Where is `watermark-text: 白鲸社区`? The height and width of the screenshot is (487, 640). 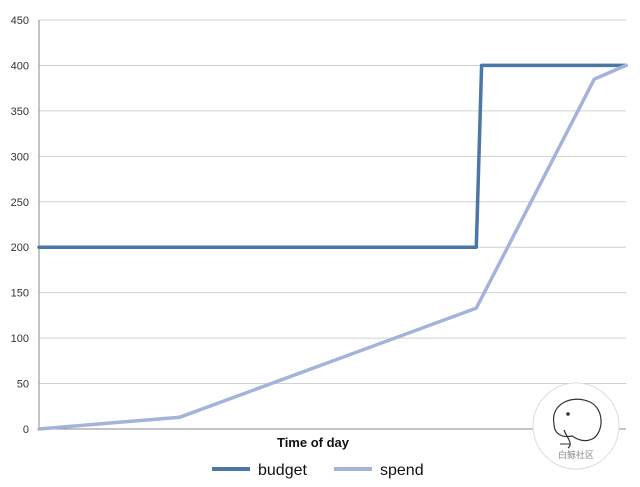 watermark-text: 白鲸社区 is located at coordinates (576, 455).